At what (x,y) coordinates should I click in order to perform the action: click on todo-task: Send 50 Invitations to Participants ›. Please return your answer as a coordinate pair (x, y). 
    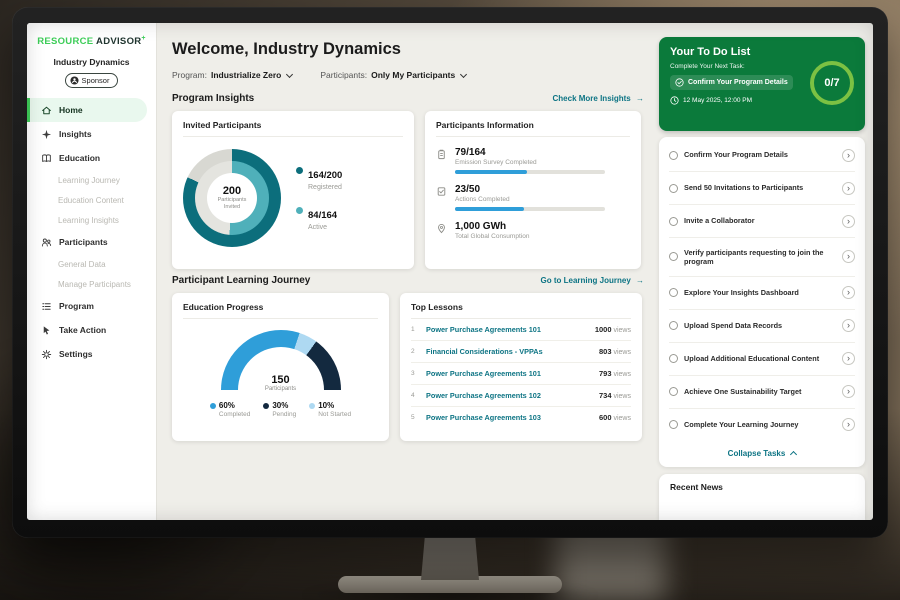
    Looking at the image, I should click on (762, 188).